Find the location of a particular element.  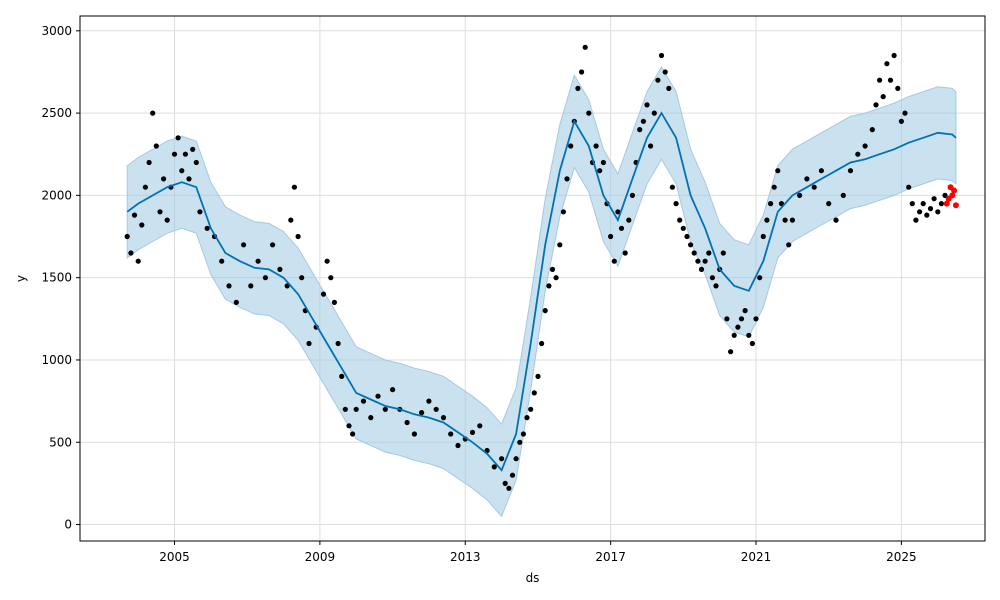

x-tick-label: 2013 is located at coordinates (465, 557).